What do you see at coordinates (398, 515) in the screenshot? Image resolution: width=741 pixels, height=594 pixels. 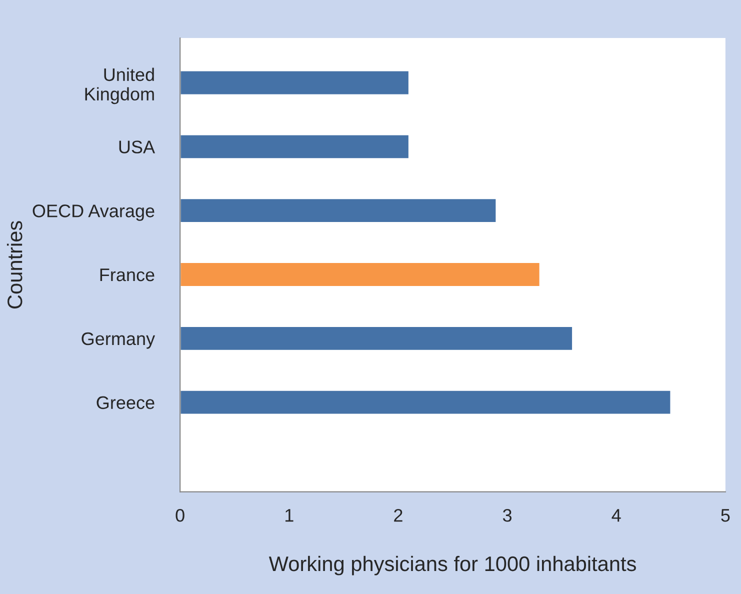 I see `x-tick-label: 2` at bounding box center [398, 515].